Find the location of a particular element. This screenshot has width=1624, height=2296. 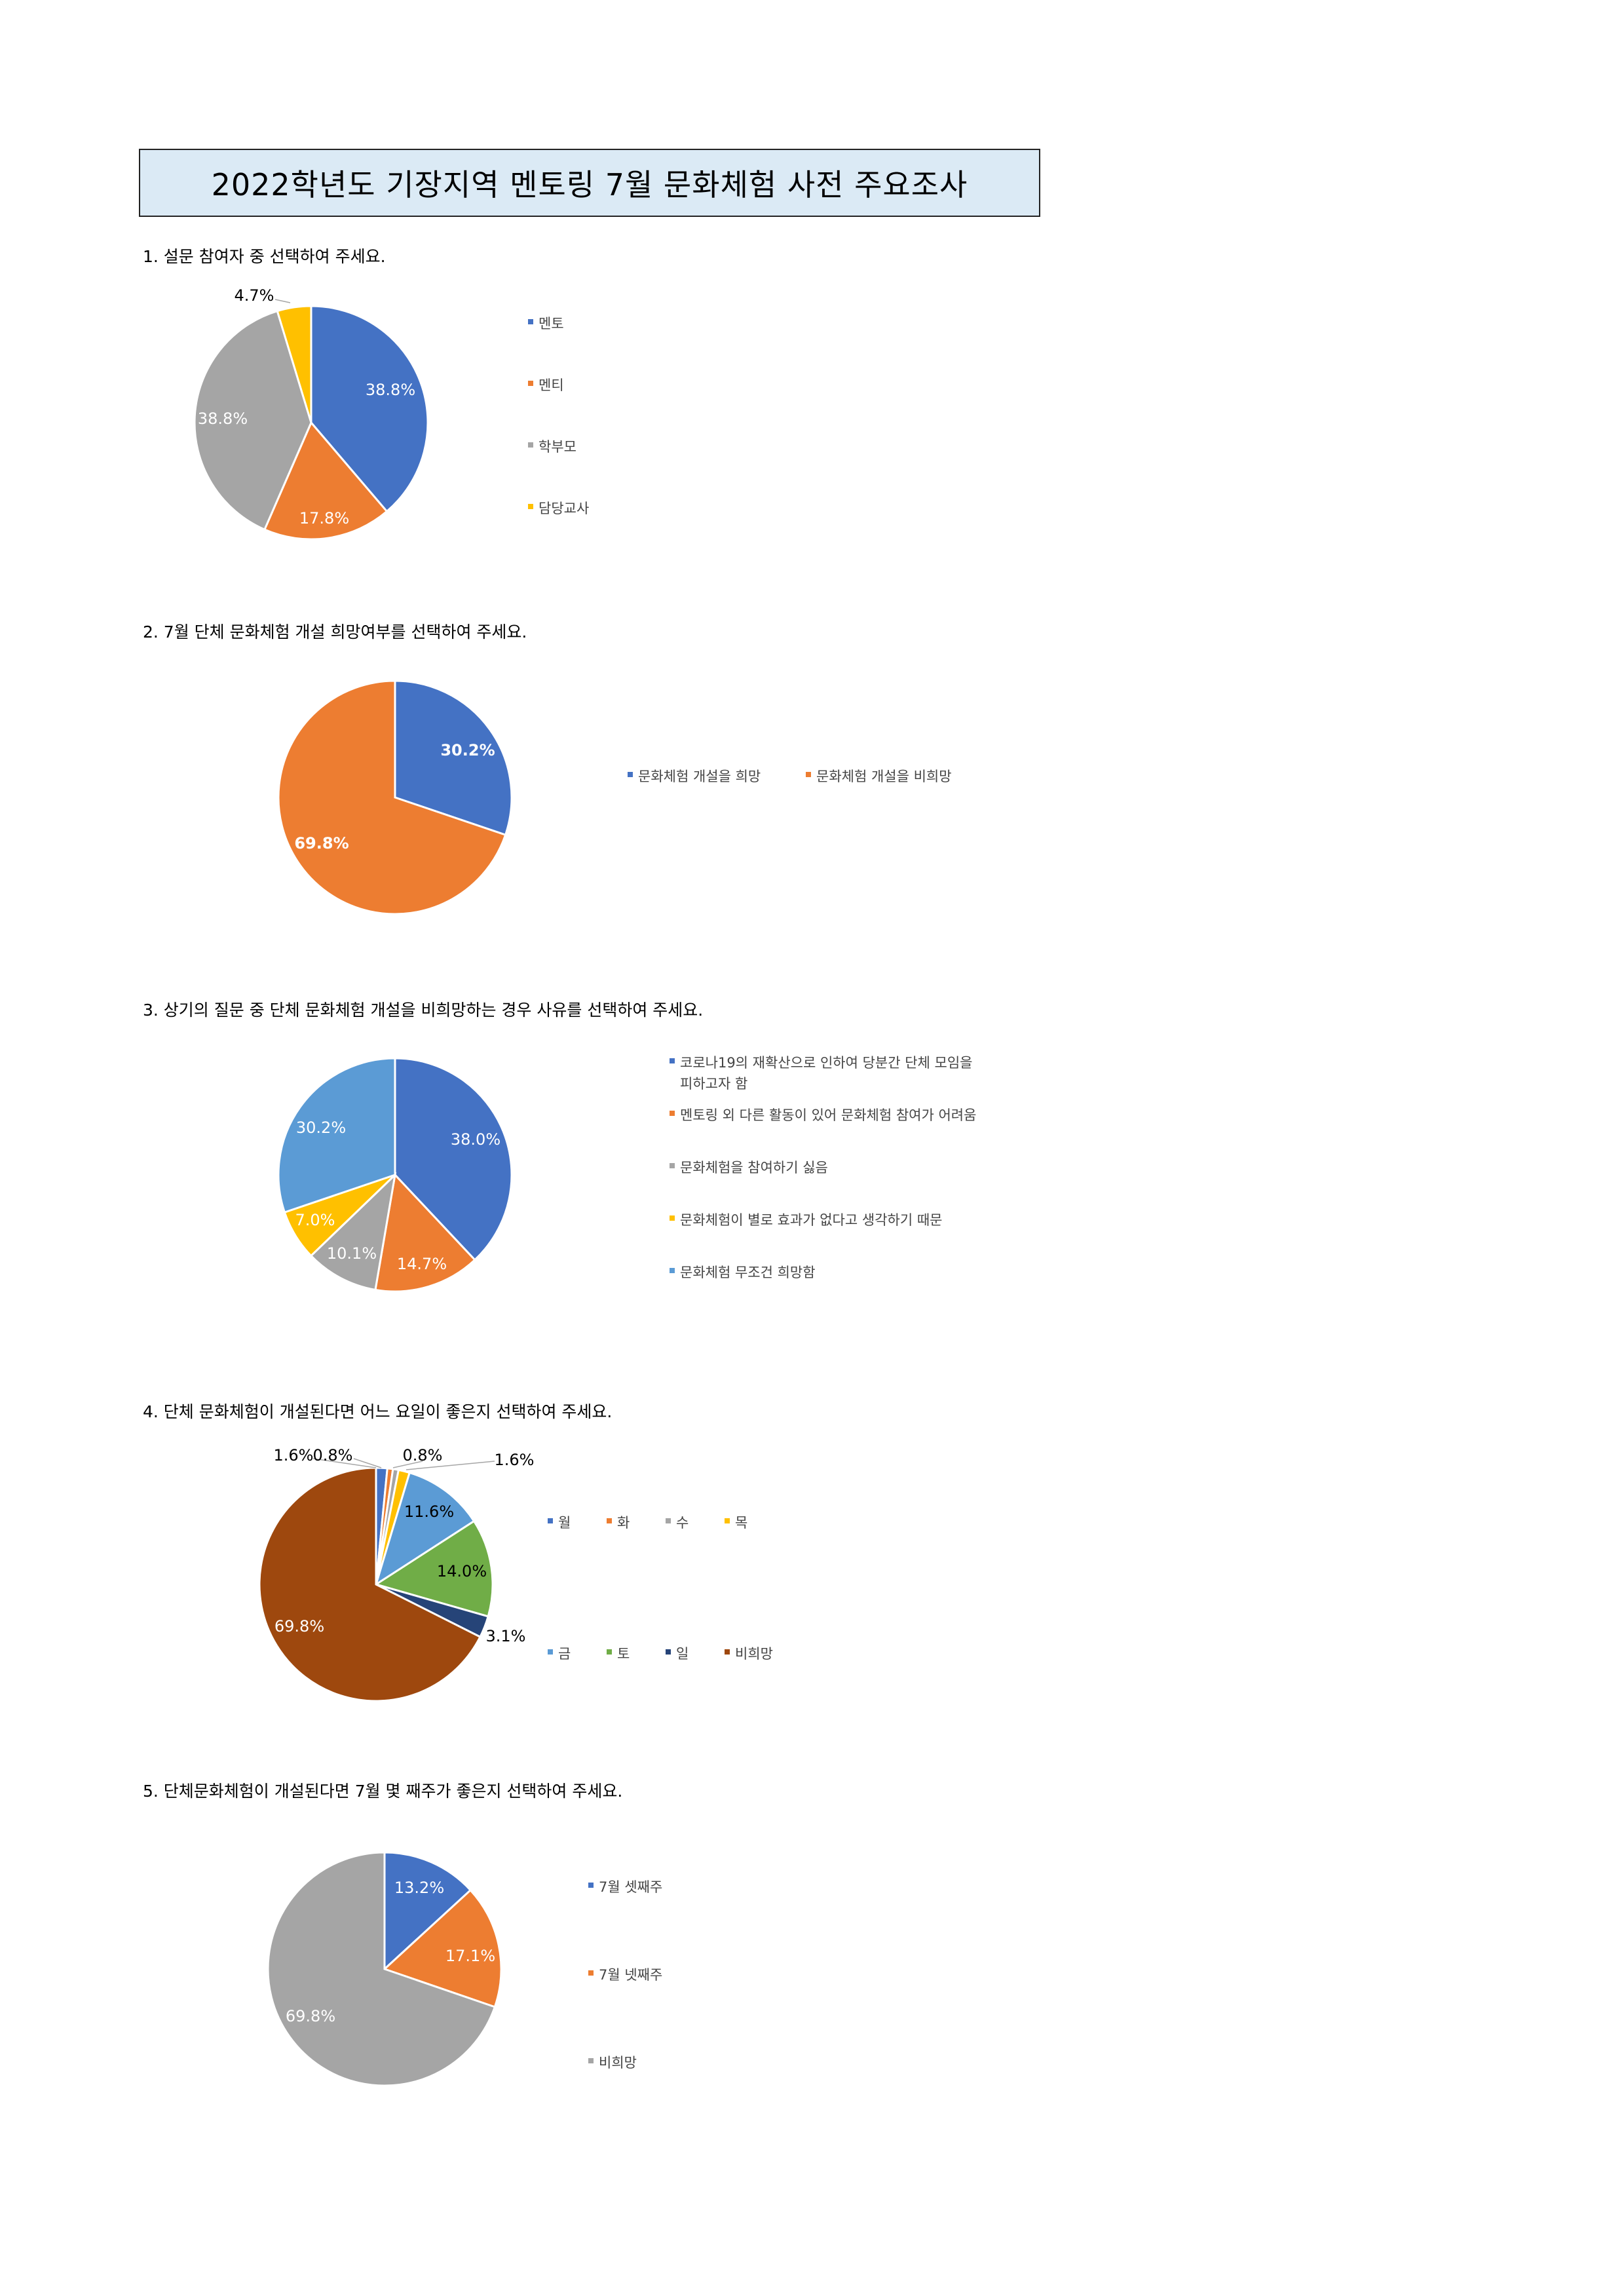

legend-label: 목 is located at coordinates (741, 1523).